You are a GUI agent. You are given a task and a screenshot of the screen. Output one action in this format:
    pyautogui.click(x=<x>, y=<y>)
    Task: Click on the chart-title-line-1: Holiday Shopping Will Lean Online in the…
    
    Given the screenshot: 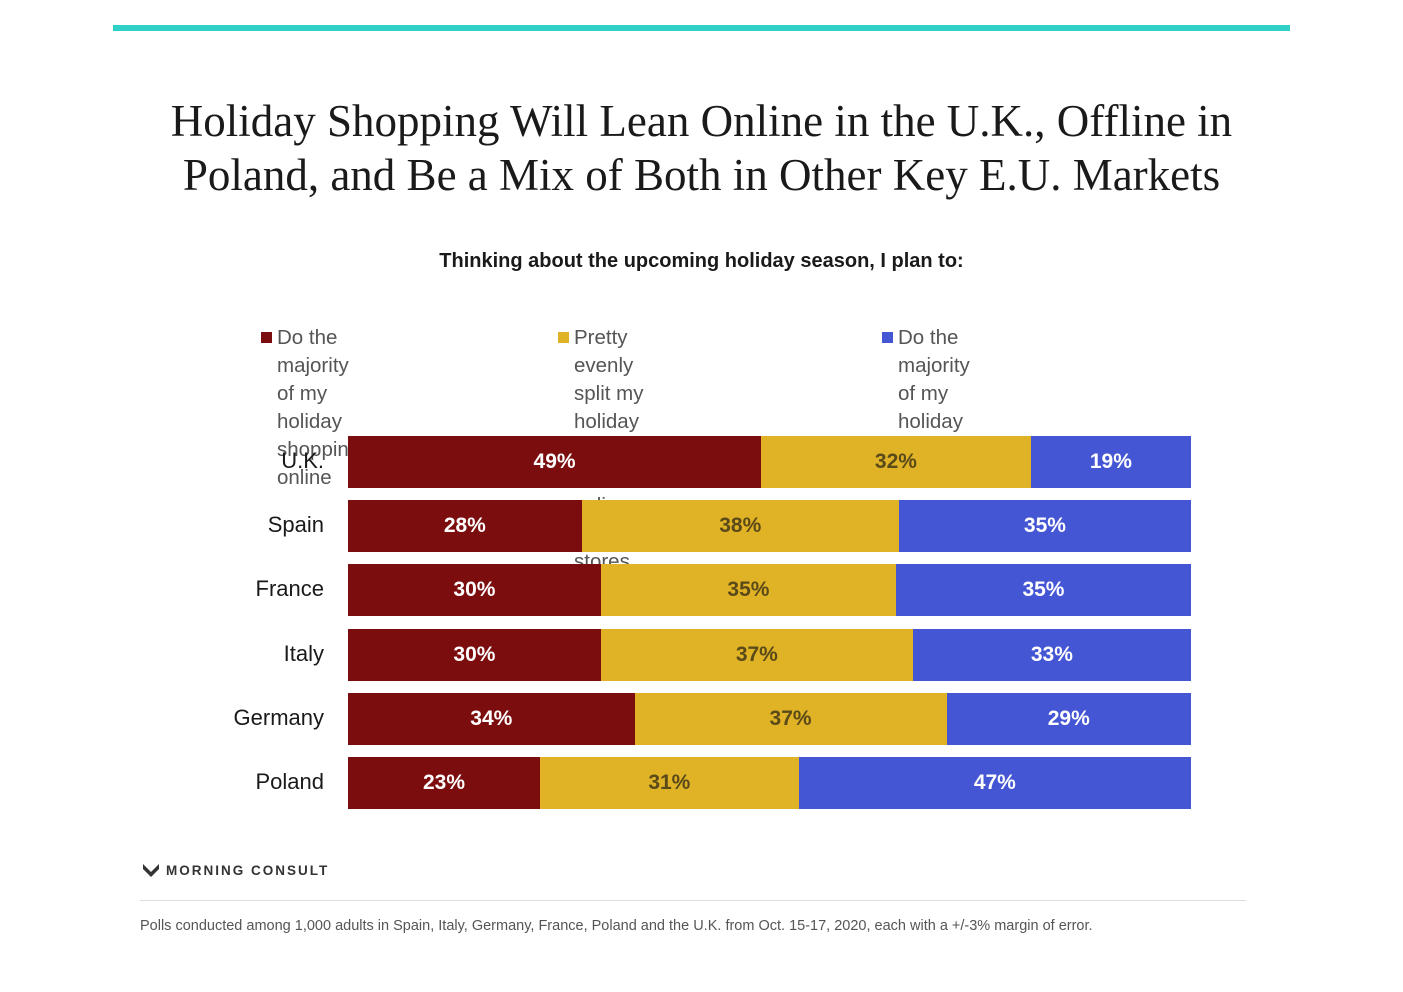 What is the action you would take?
    pyautogui.click(x=701, y=121)
    